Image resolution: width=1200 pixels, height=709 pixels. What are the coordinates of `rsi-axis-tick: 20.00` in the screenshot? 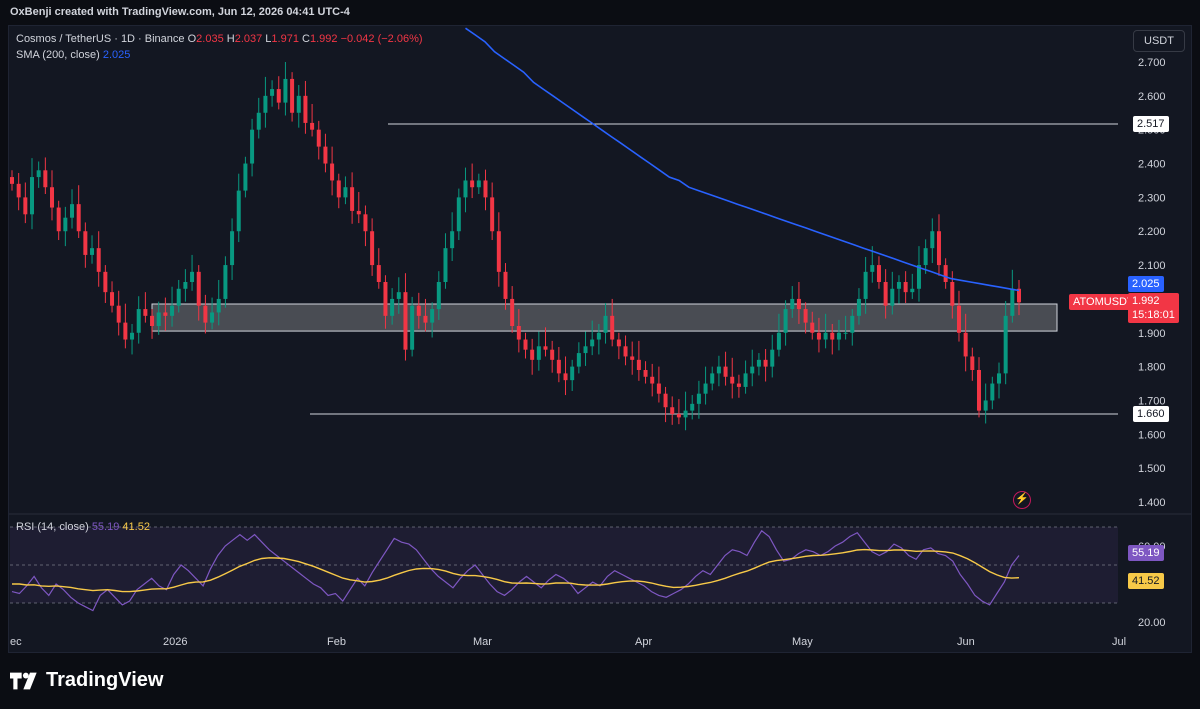 It's located at (1152, 623).